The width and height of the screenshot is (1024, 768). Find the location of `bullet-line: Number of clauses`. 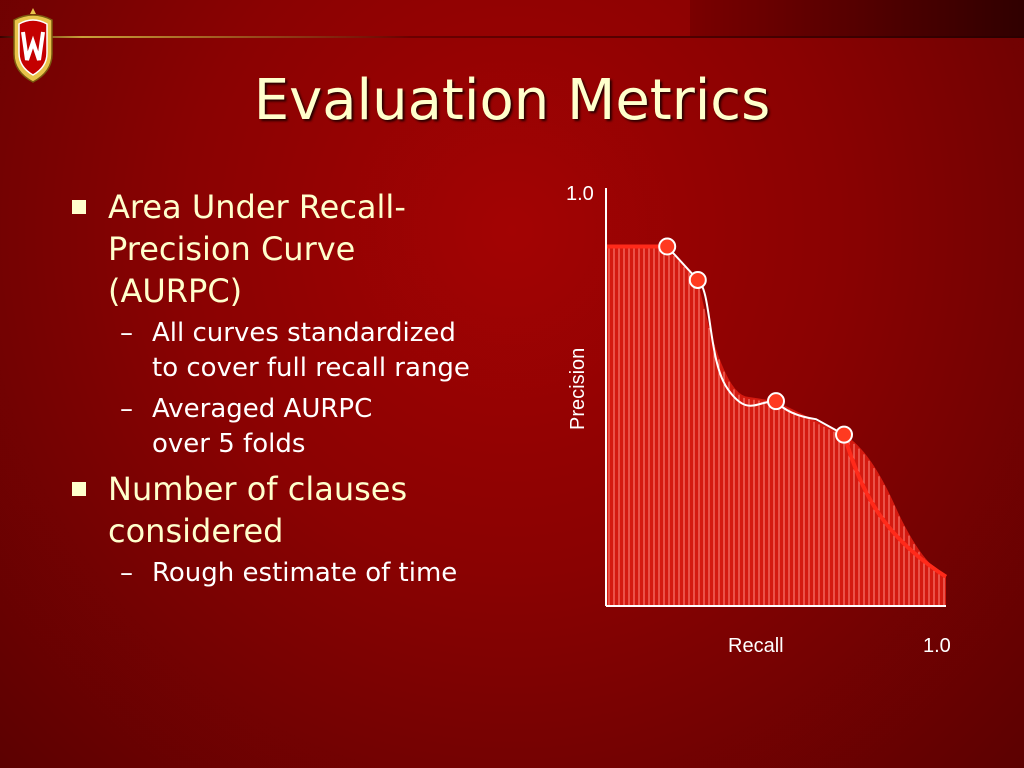

bullet-line: Number of clauses is located at coordinates (258, 489).